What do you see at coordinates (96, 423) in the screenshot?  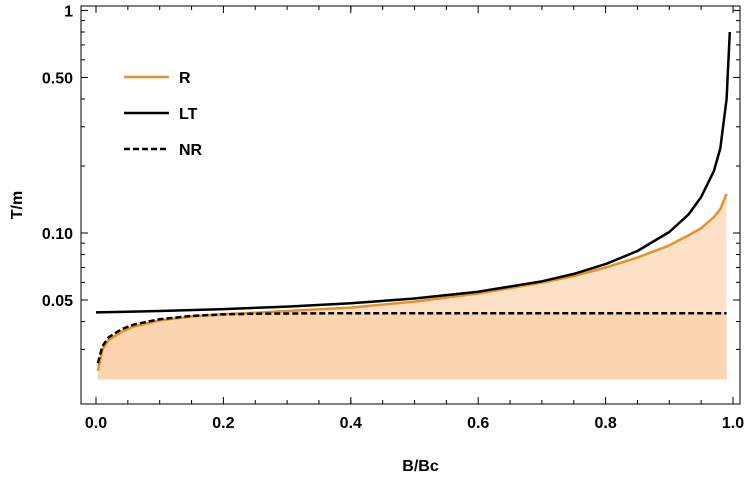 I see `x-tick-label: 0.0` at bounding box center [96, 423].